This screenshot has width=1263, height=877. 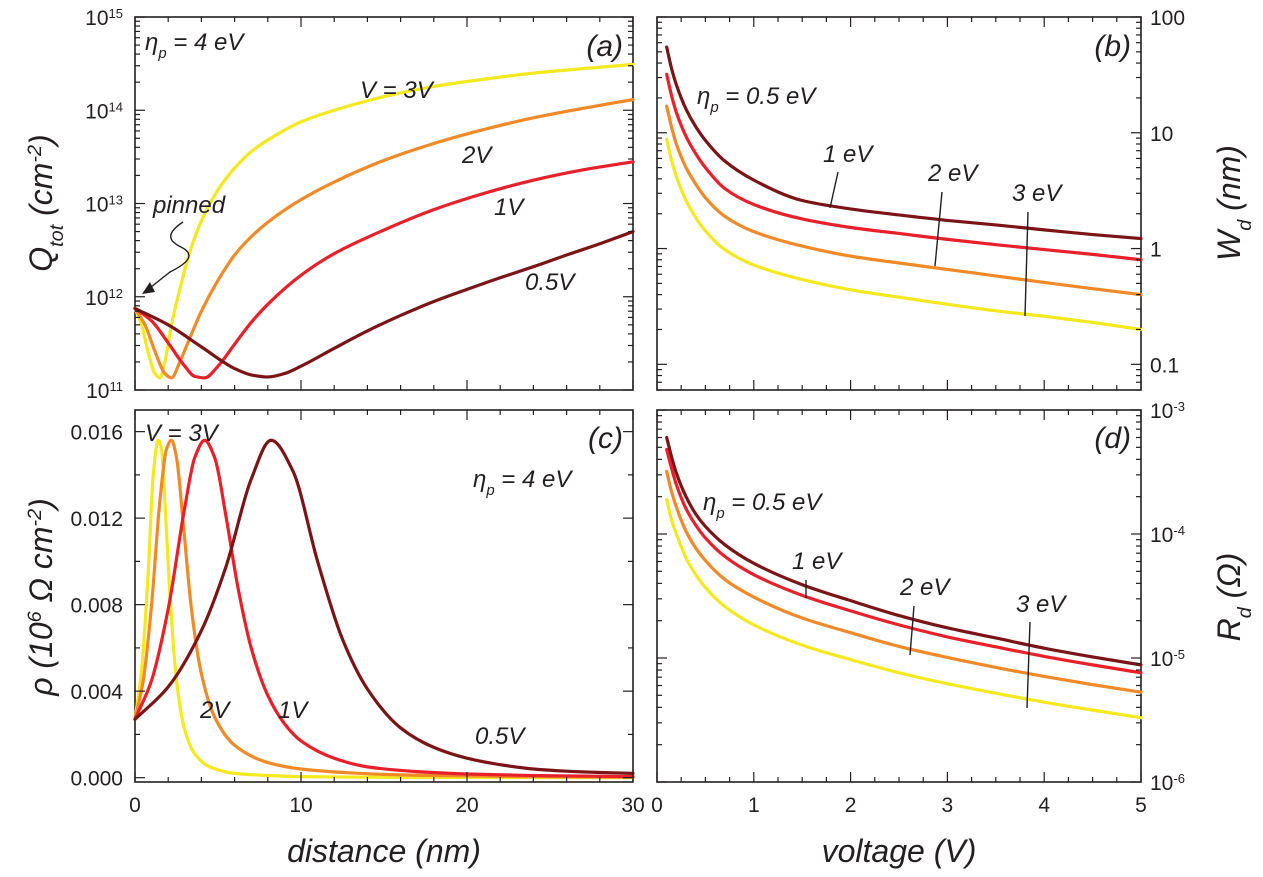 I want to click on curve-label-1ev-b: 1 eV, so click(x=848, y=154).